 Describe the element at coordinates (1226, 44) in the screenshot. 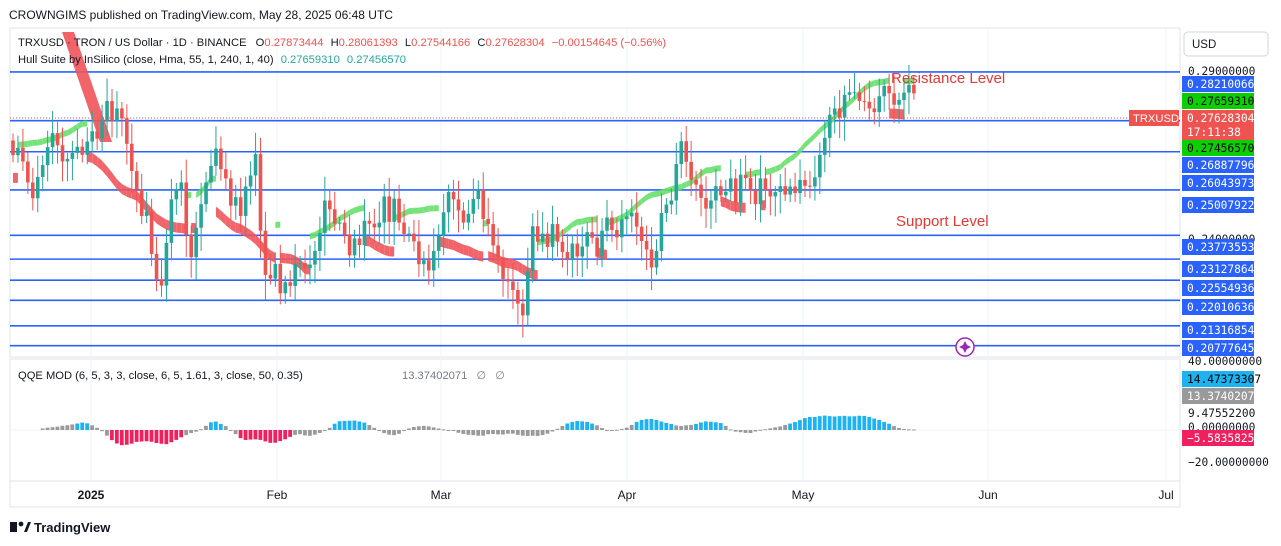

I see `currency-button-box` at that location.